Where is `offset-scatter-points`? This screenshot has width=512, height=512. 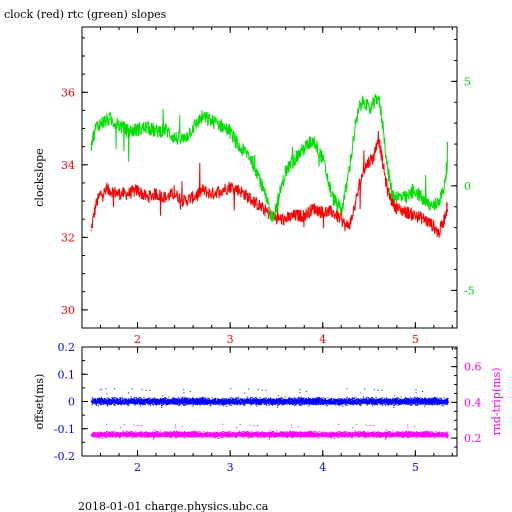 offset-scatter-points is located at coordinates (270, 398).